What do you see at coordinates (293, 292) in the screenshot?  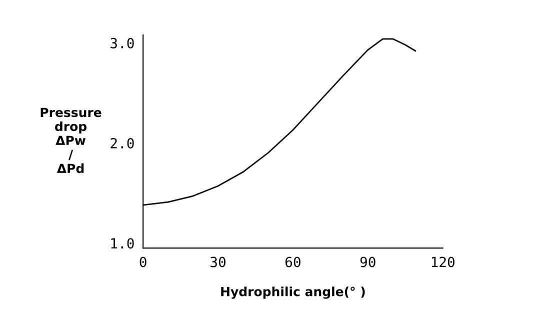 I see `x-axis-title: Hydrophilic angle(° )` at bounding box center [293, 292].